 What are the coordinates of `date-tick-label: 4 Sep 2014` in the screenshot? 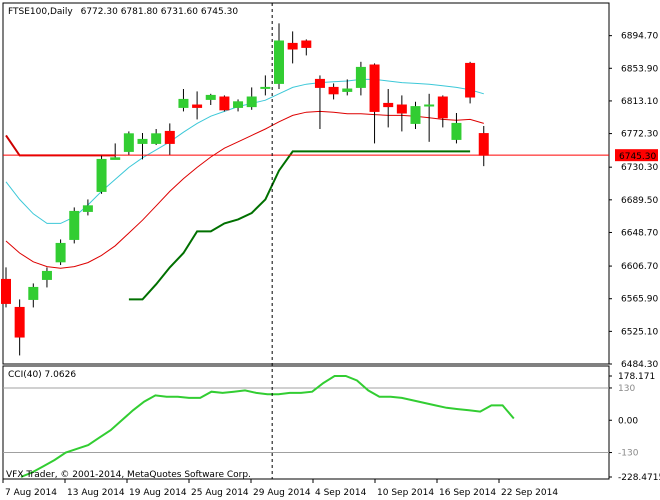 It's located at (341, 493).